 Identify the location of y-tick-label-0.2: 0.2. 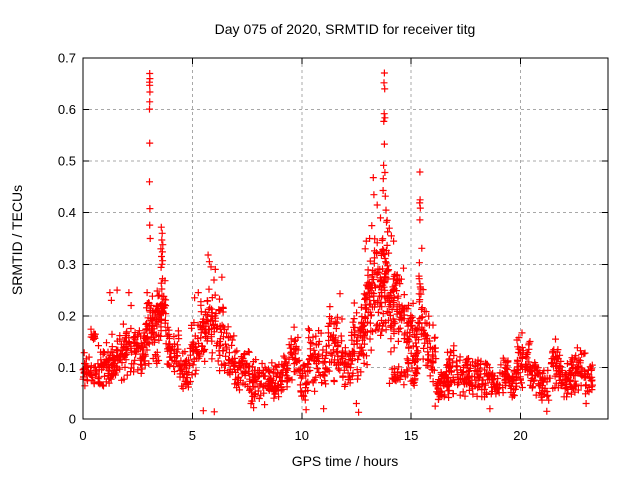
(67, 315).